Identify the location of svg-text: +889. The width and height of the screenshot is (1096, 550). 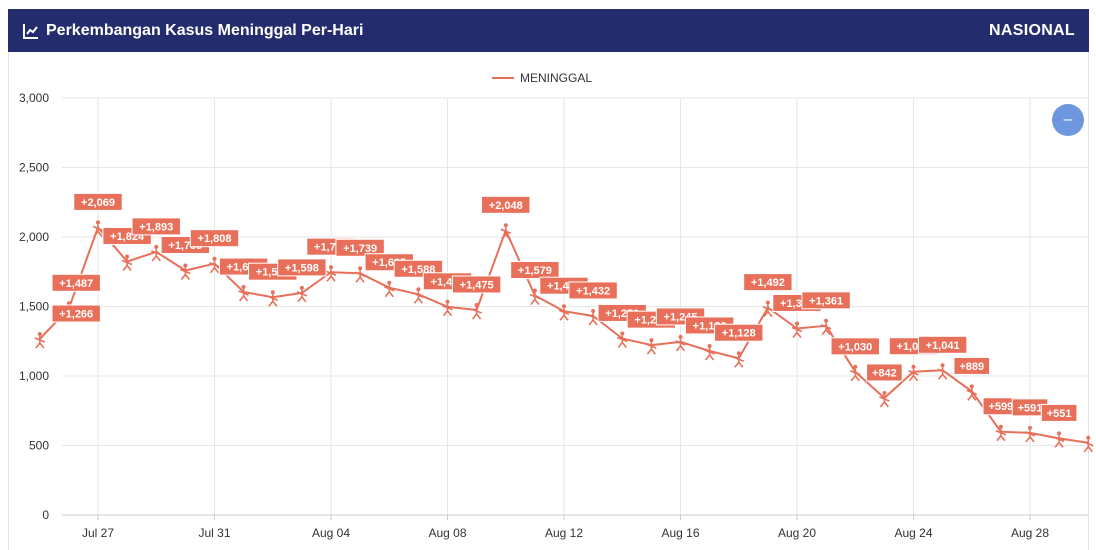
(971, 367).